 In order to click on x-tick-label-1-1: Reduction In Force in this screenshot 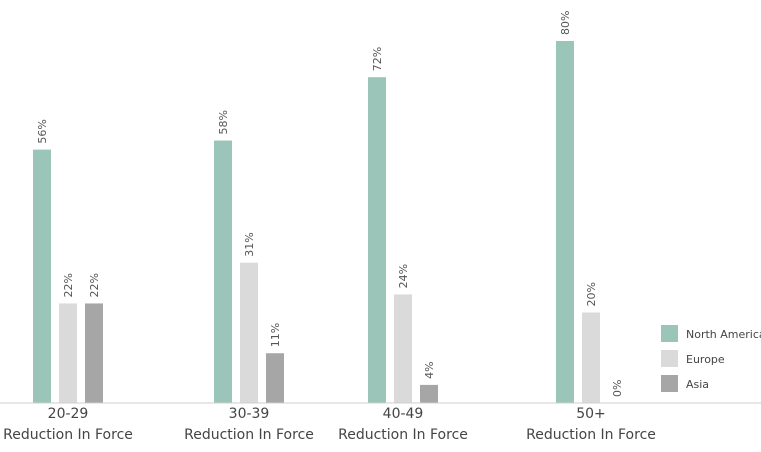, I will do `click(249, 435)`.